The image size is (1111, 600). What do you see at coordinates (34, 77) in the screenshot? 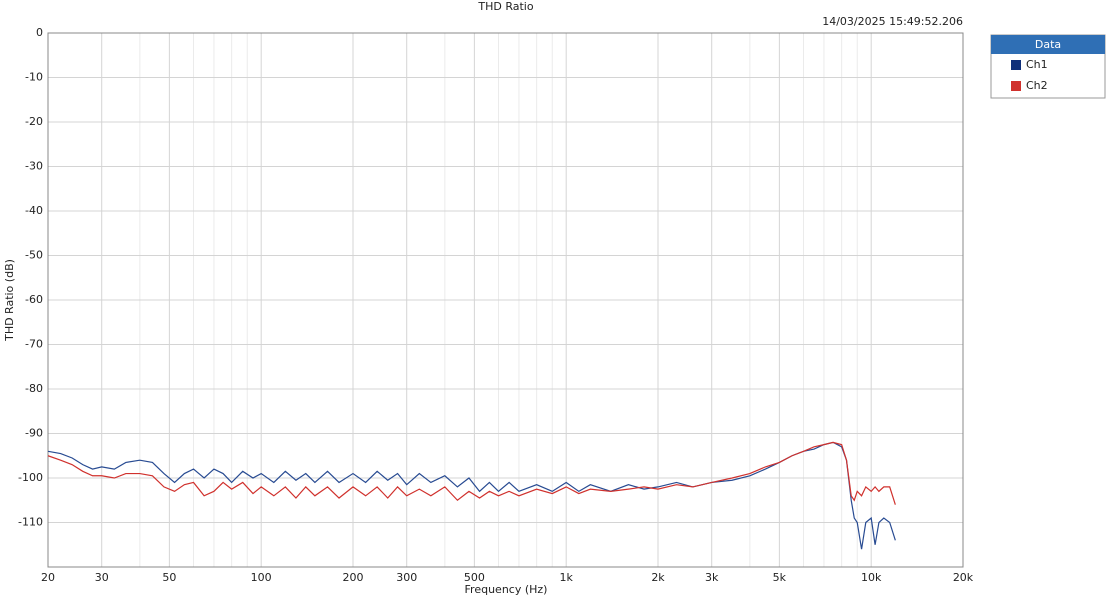
I see `y-tick-label: -10` at bounding box center [34, 77].